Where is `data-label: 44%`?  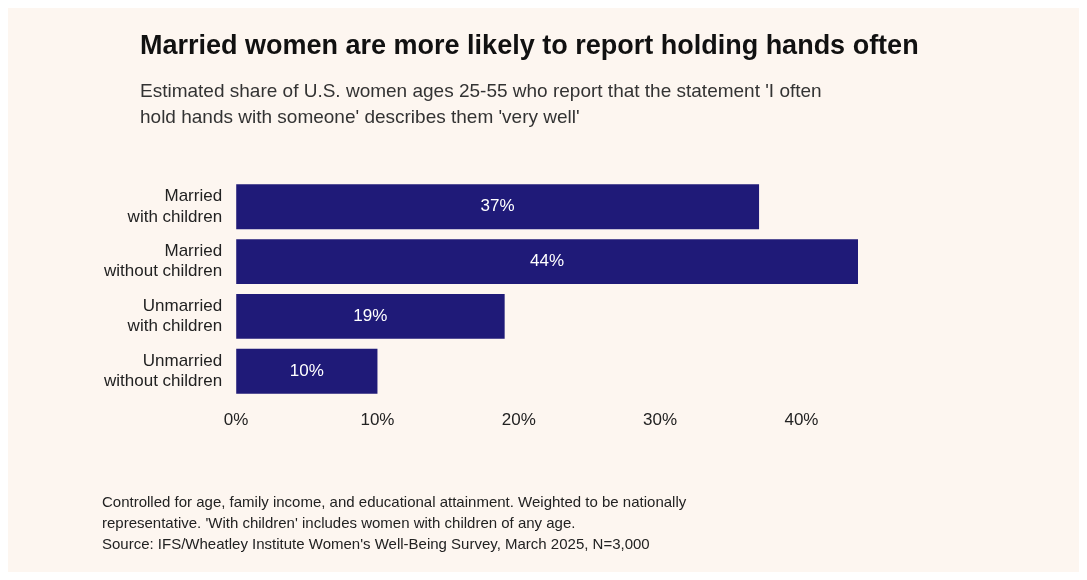 data-label: 44% is located at coordinates (547, 261).